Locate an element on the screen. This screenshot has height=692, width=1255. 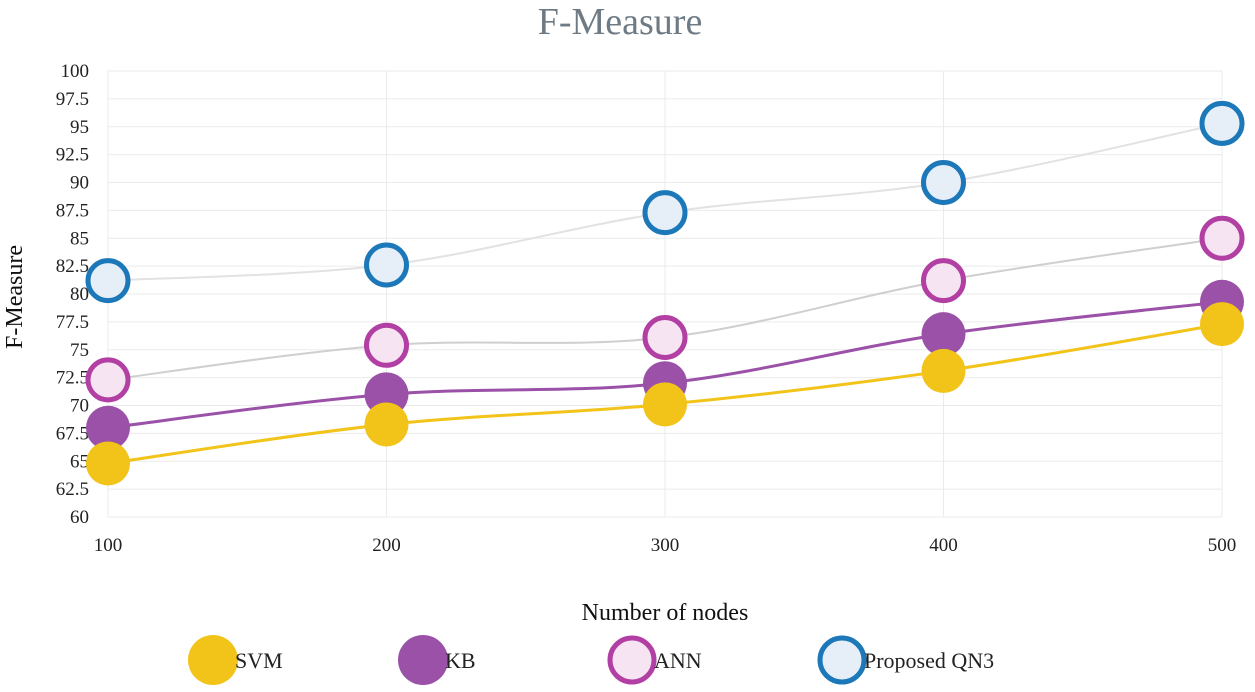
y-tick-label: 92.5 is located at coordinates (72, 155).